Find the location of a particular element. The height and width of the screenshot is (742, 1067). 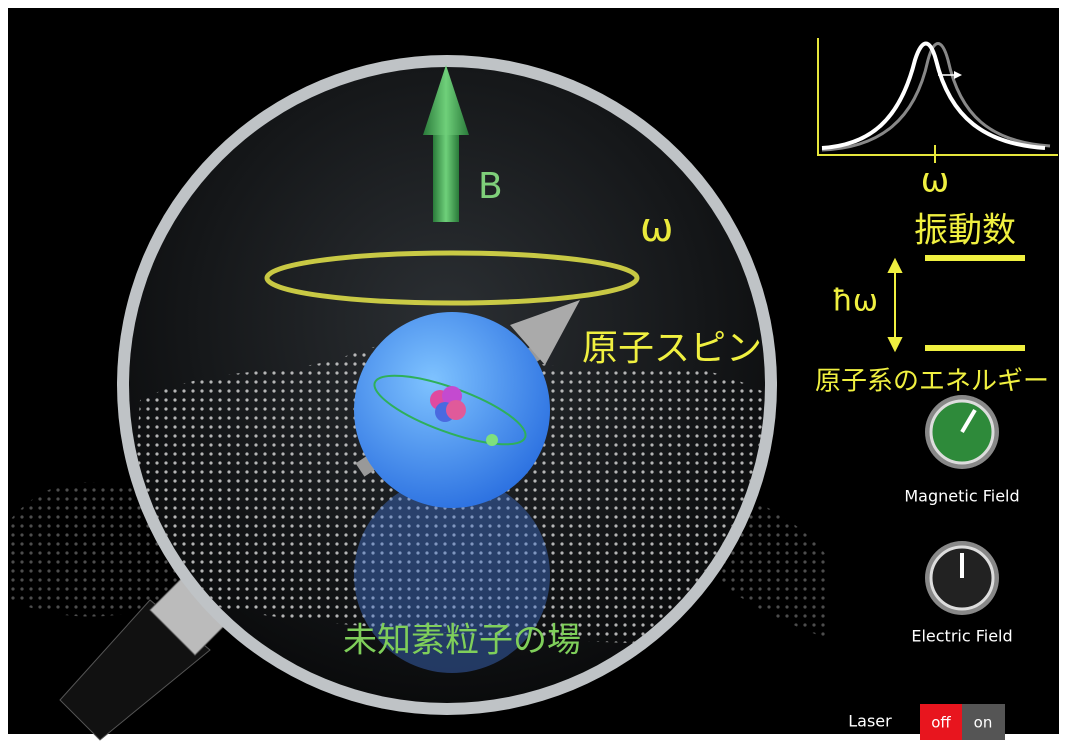

energy-label: 原子系のエネルギー is located at coordinates (932, 382).